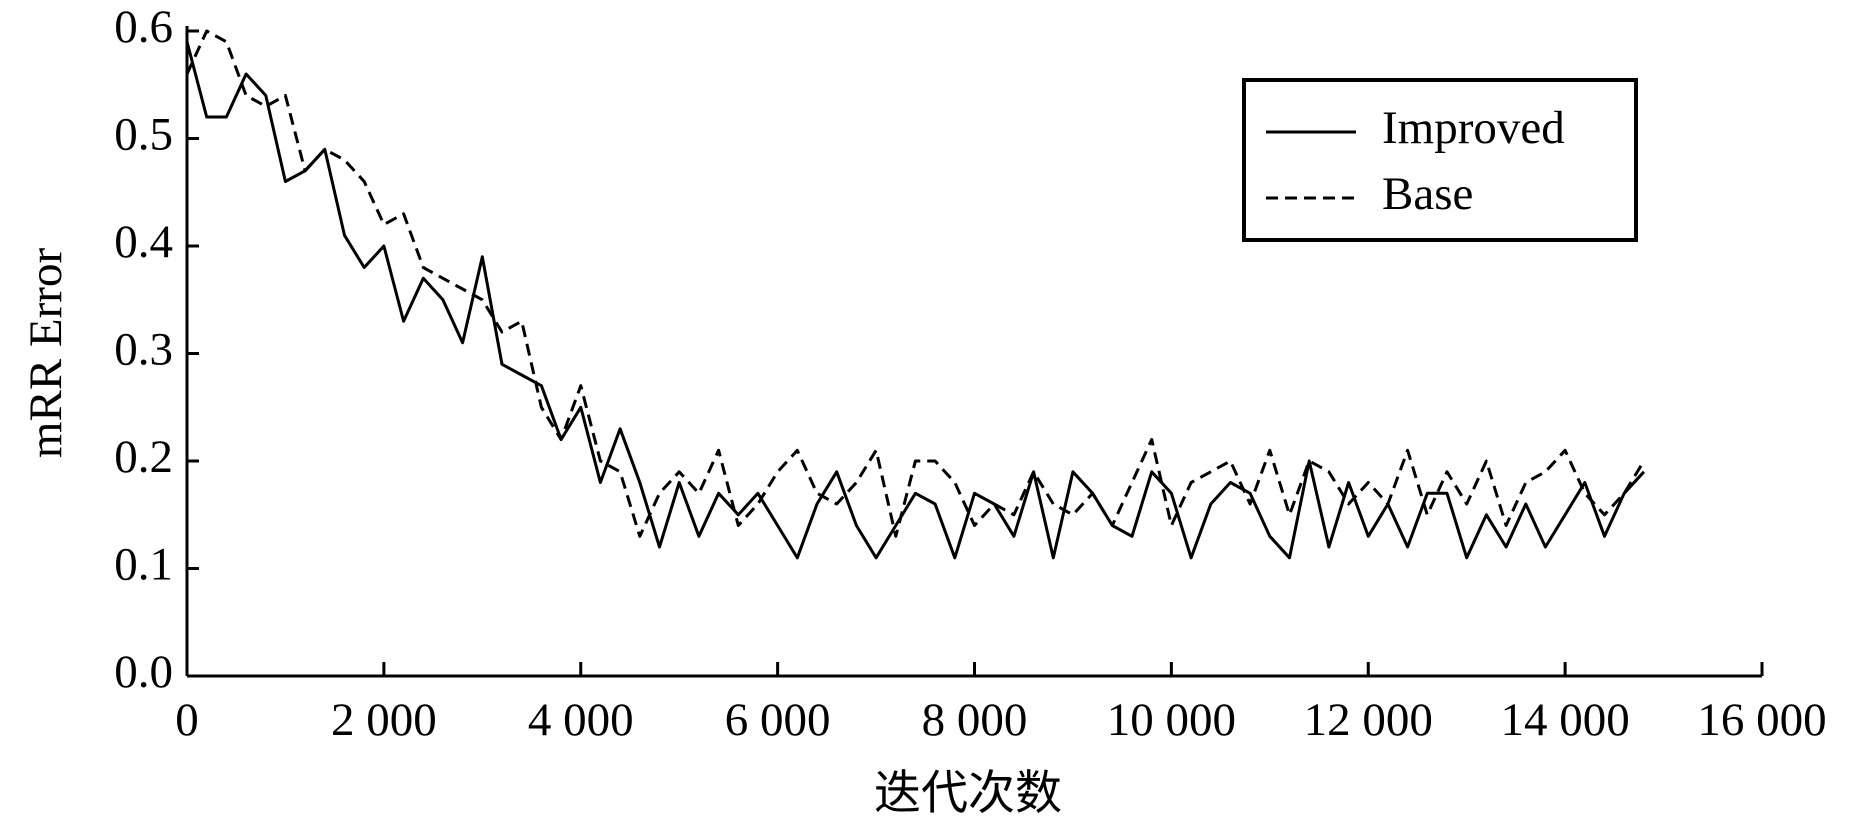  What do you see at coordinates (1427, 194) in the screenshot?
I see `legend-label: Base` at bounding box center [1427, 194].